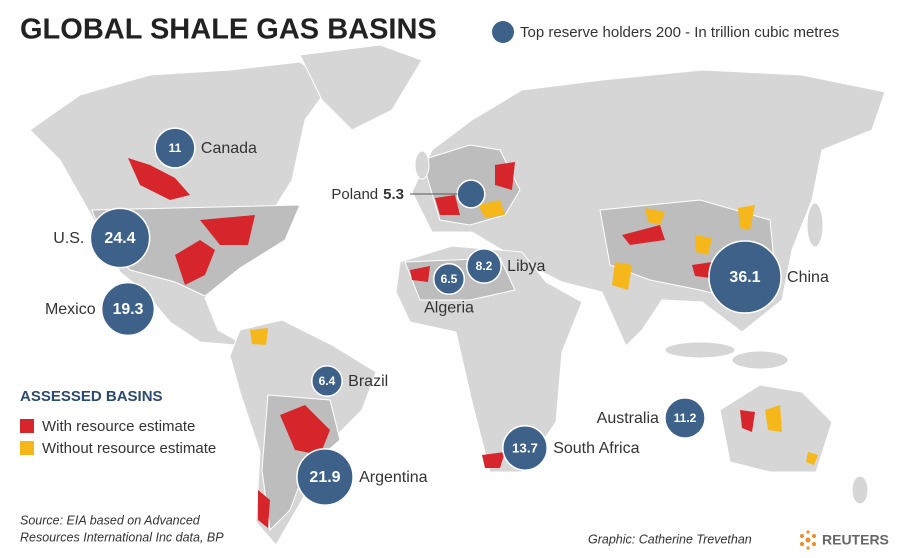 This screenshot has height=558, width=900. I want to click on country-label: Poland 5.3, so click(367, 194).